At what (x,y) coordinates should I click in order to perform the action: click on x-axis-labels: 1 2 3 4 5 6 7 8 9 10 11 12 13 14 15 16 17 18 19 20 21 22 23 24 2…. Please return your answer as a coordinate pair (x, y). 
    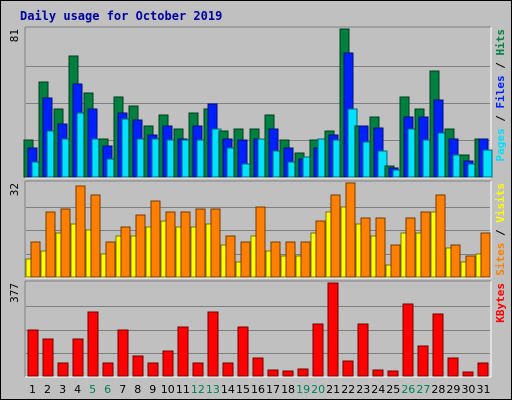
    Looking at the image, I should click on (259, 389).